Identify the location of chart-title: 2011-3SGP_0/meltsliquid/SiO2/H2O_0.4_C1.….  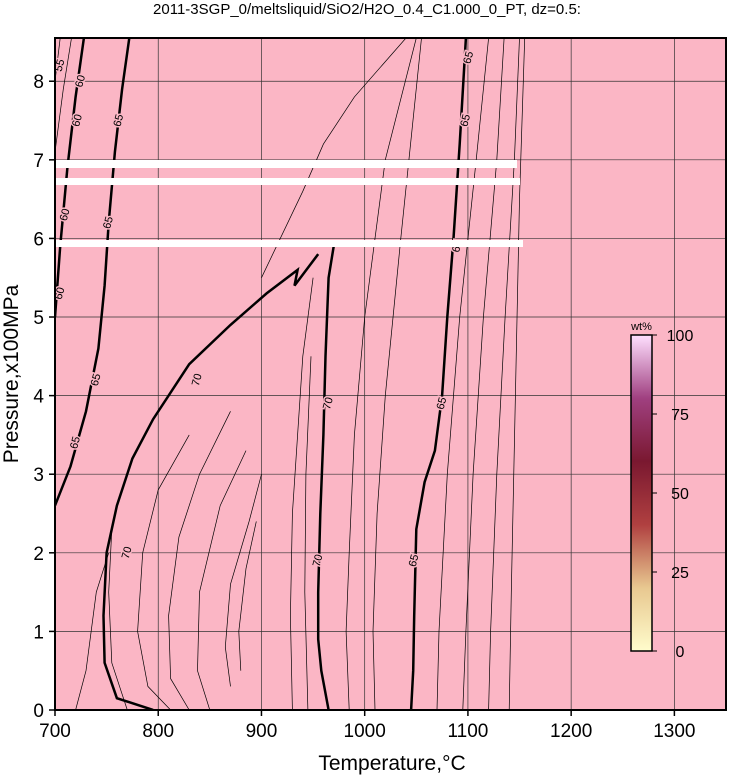
(367, 9).